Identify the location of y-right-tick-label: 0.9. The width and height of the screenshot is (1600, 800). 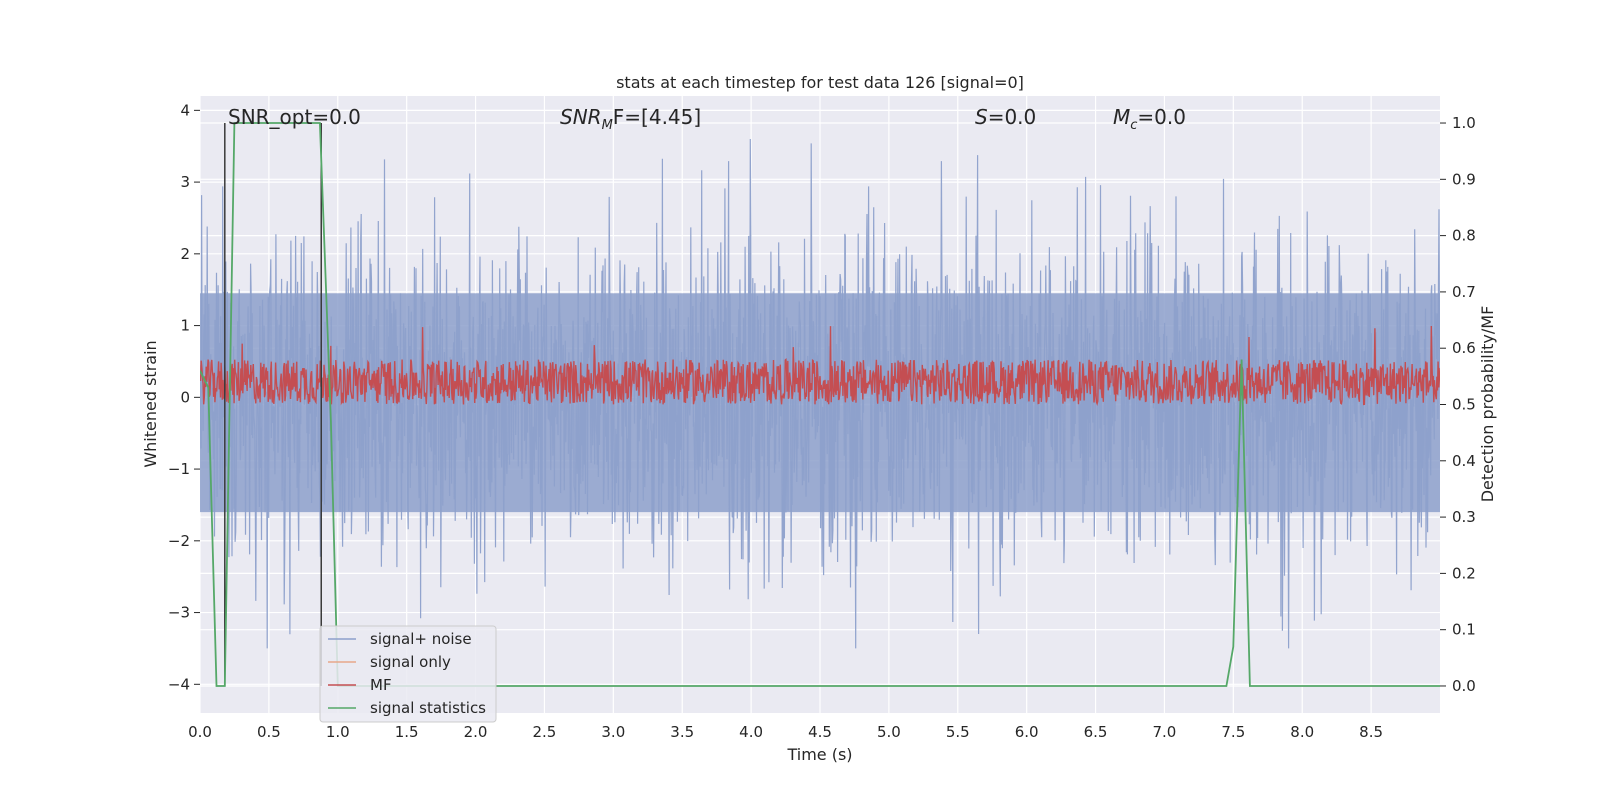
(1464, 179).